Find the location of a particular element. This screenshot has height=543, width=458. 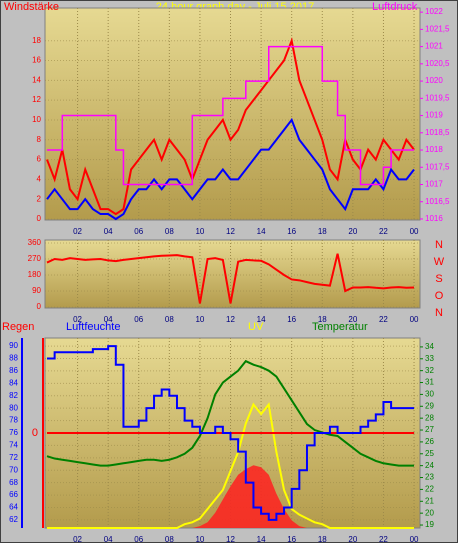

y2-tick-label: 33 is located at coordinates (429, 358).